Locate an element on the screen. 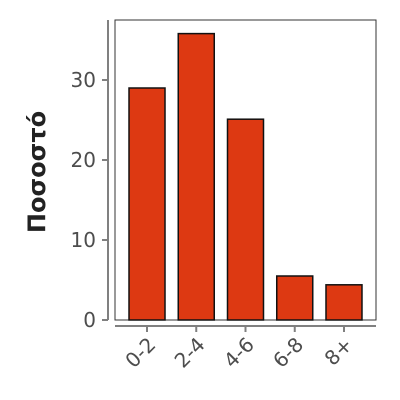  x-tick-label: 4-6 is located at coordinates (239, 352).